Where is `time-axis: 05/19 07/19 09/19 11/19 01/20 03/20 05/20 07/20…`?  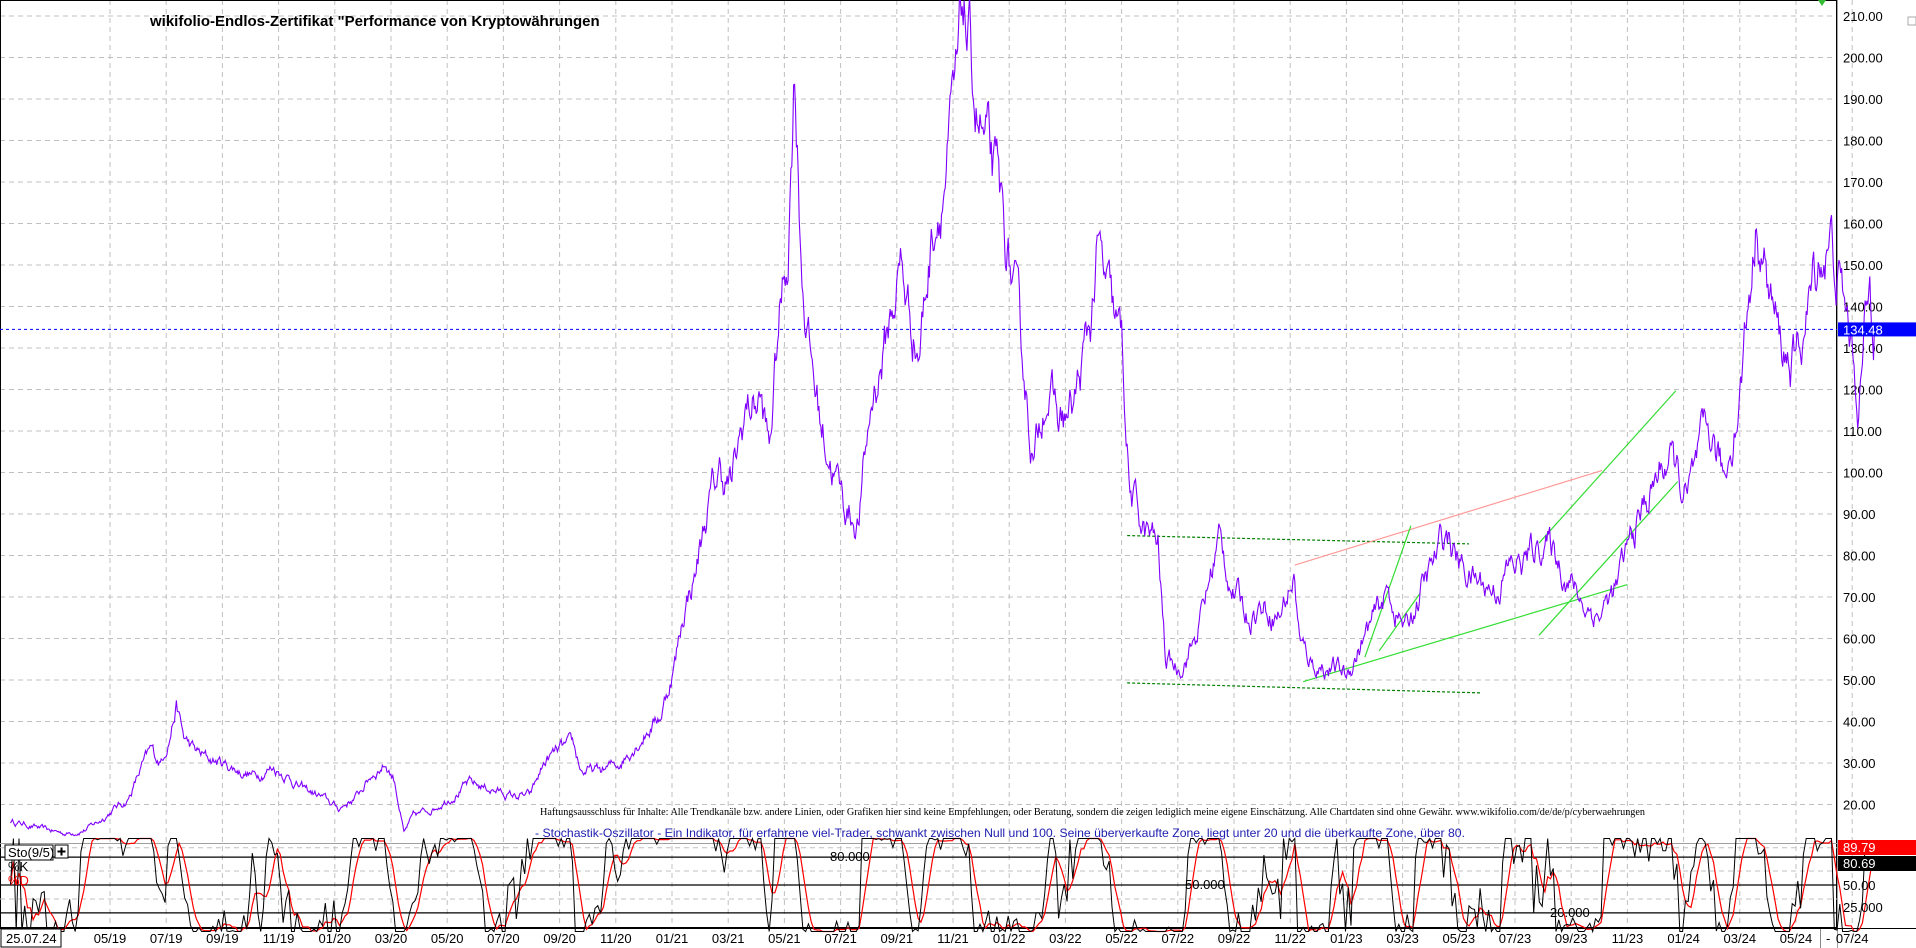
time-axis: 05/19 07/19 09/19 11/19 01/20 03/20 05/20 07/20… is located at coordinates (981, 938).